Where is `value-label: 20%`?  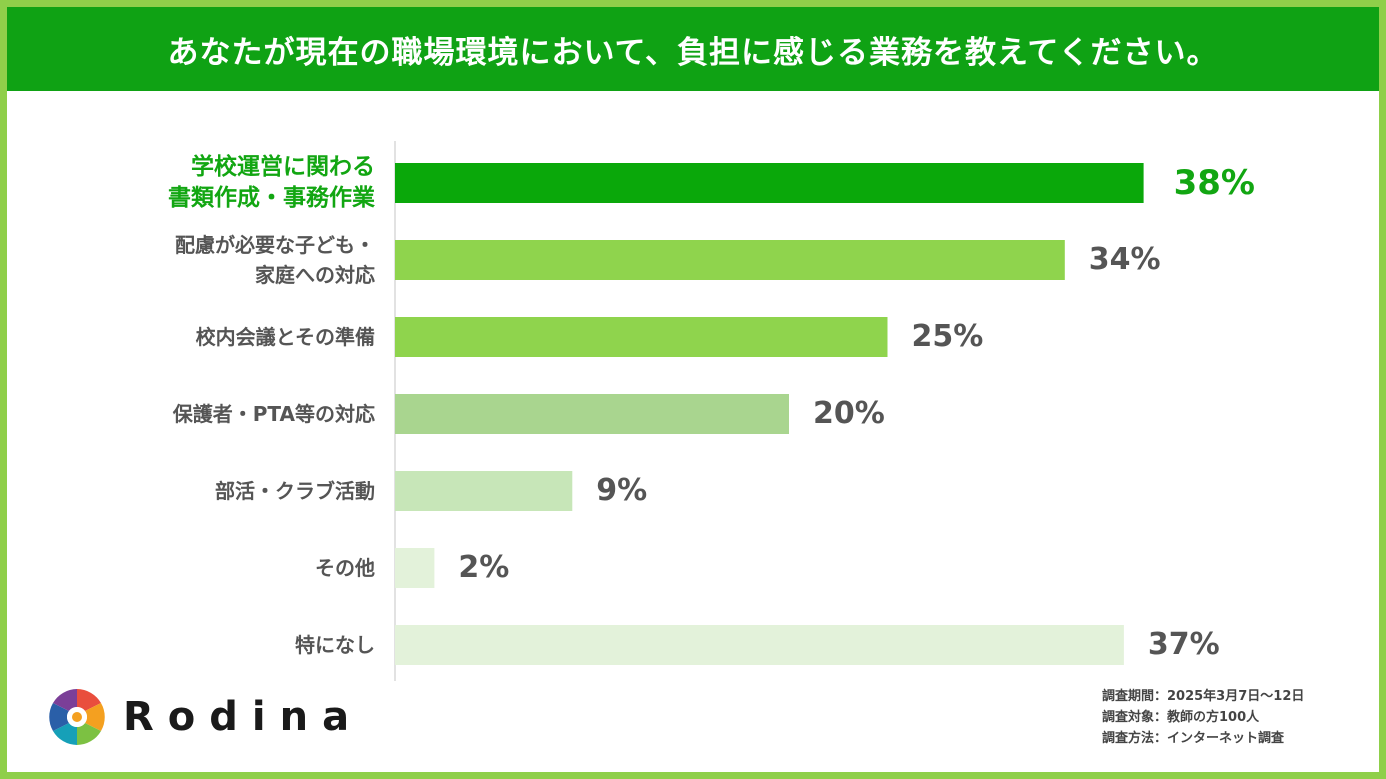
value-label: 20% is located at coordinates (849, 413).